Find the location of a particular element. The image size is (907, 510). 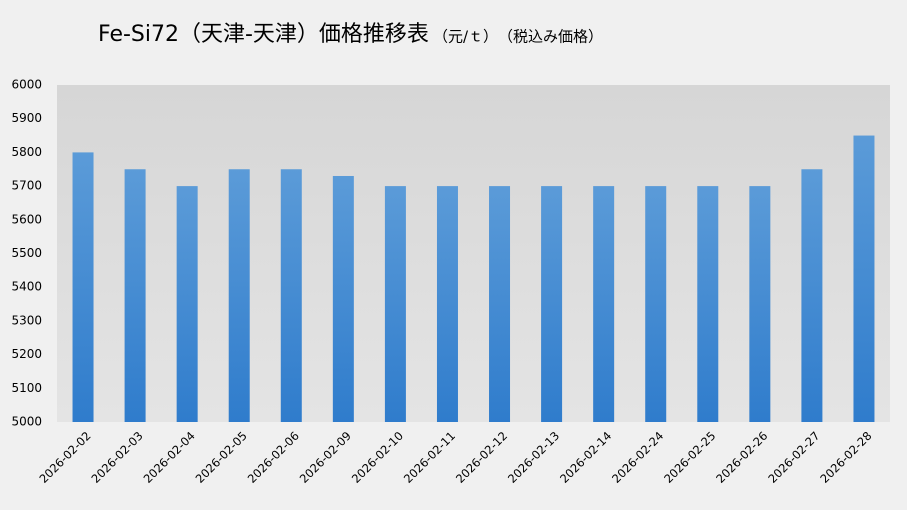

x-tick-label: 2026-02-04 is located at coordinates (169, 457).